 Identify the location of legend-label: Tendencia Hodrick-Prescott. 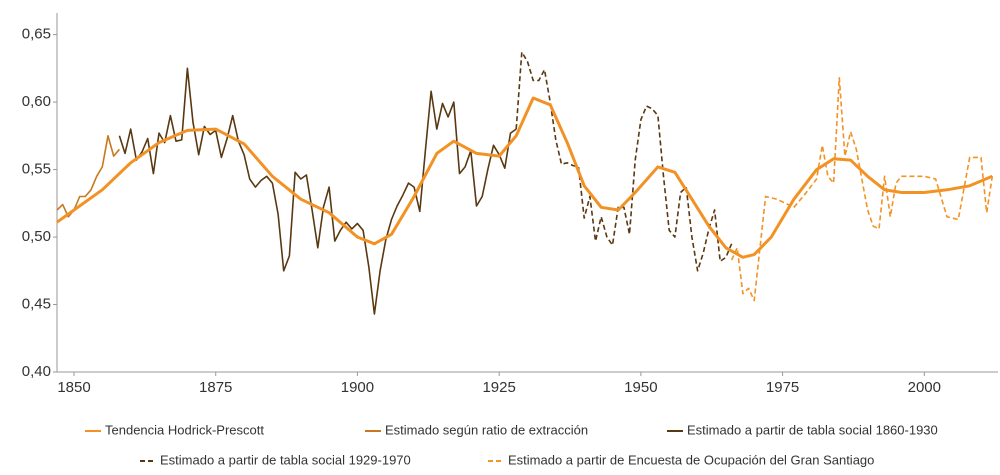
(184, 429).